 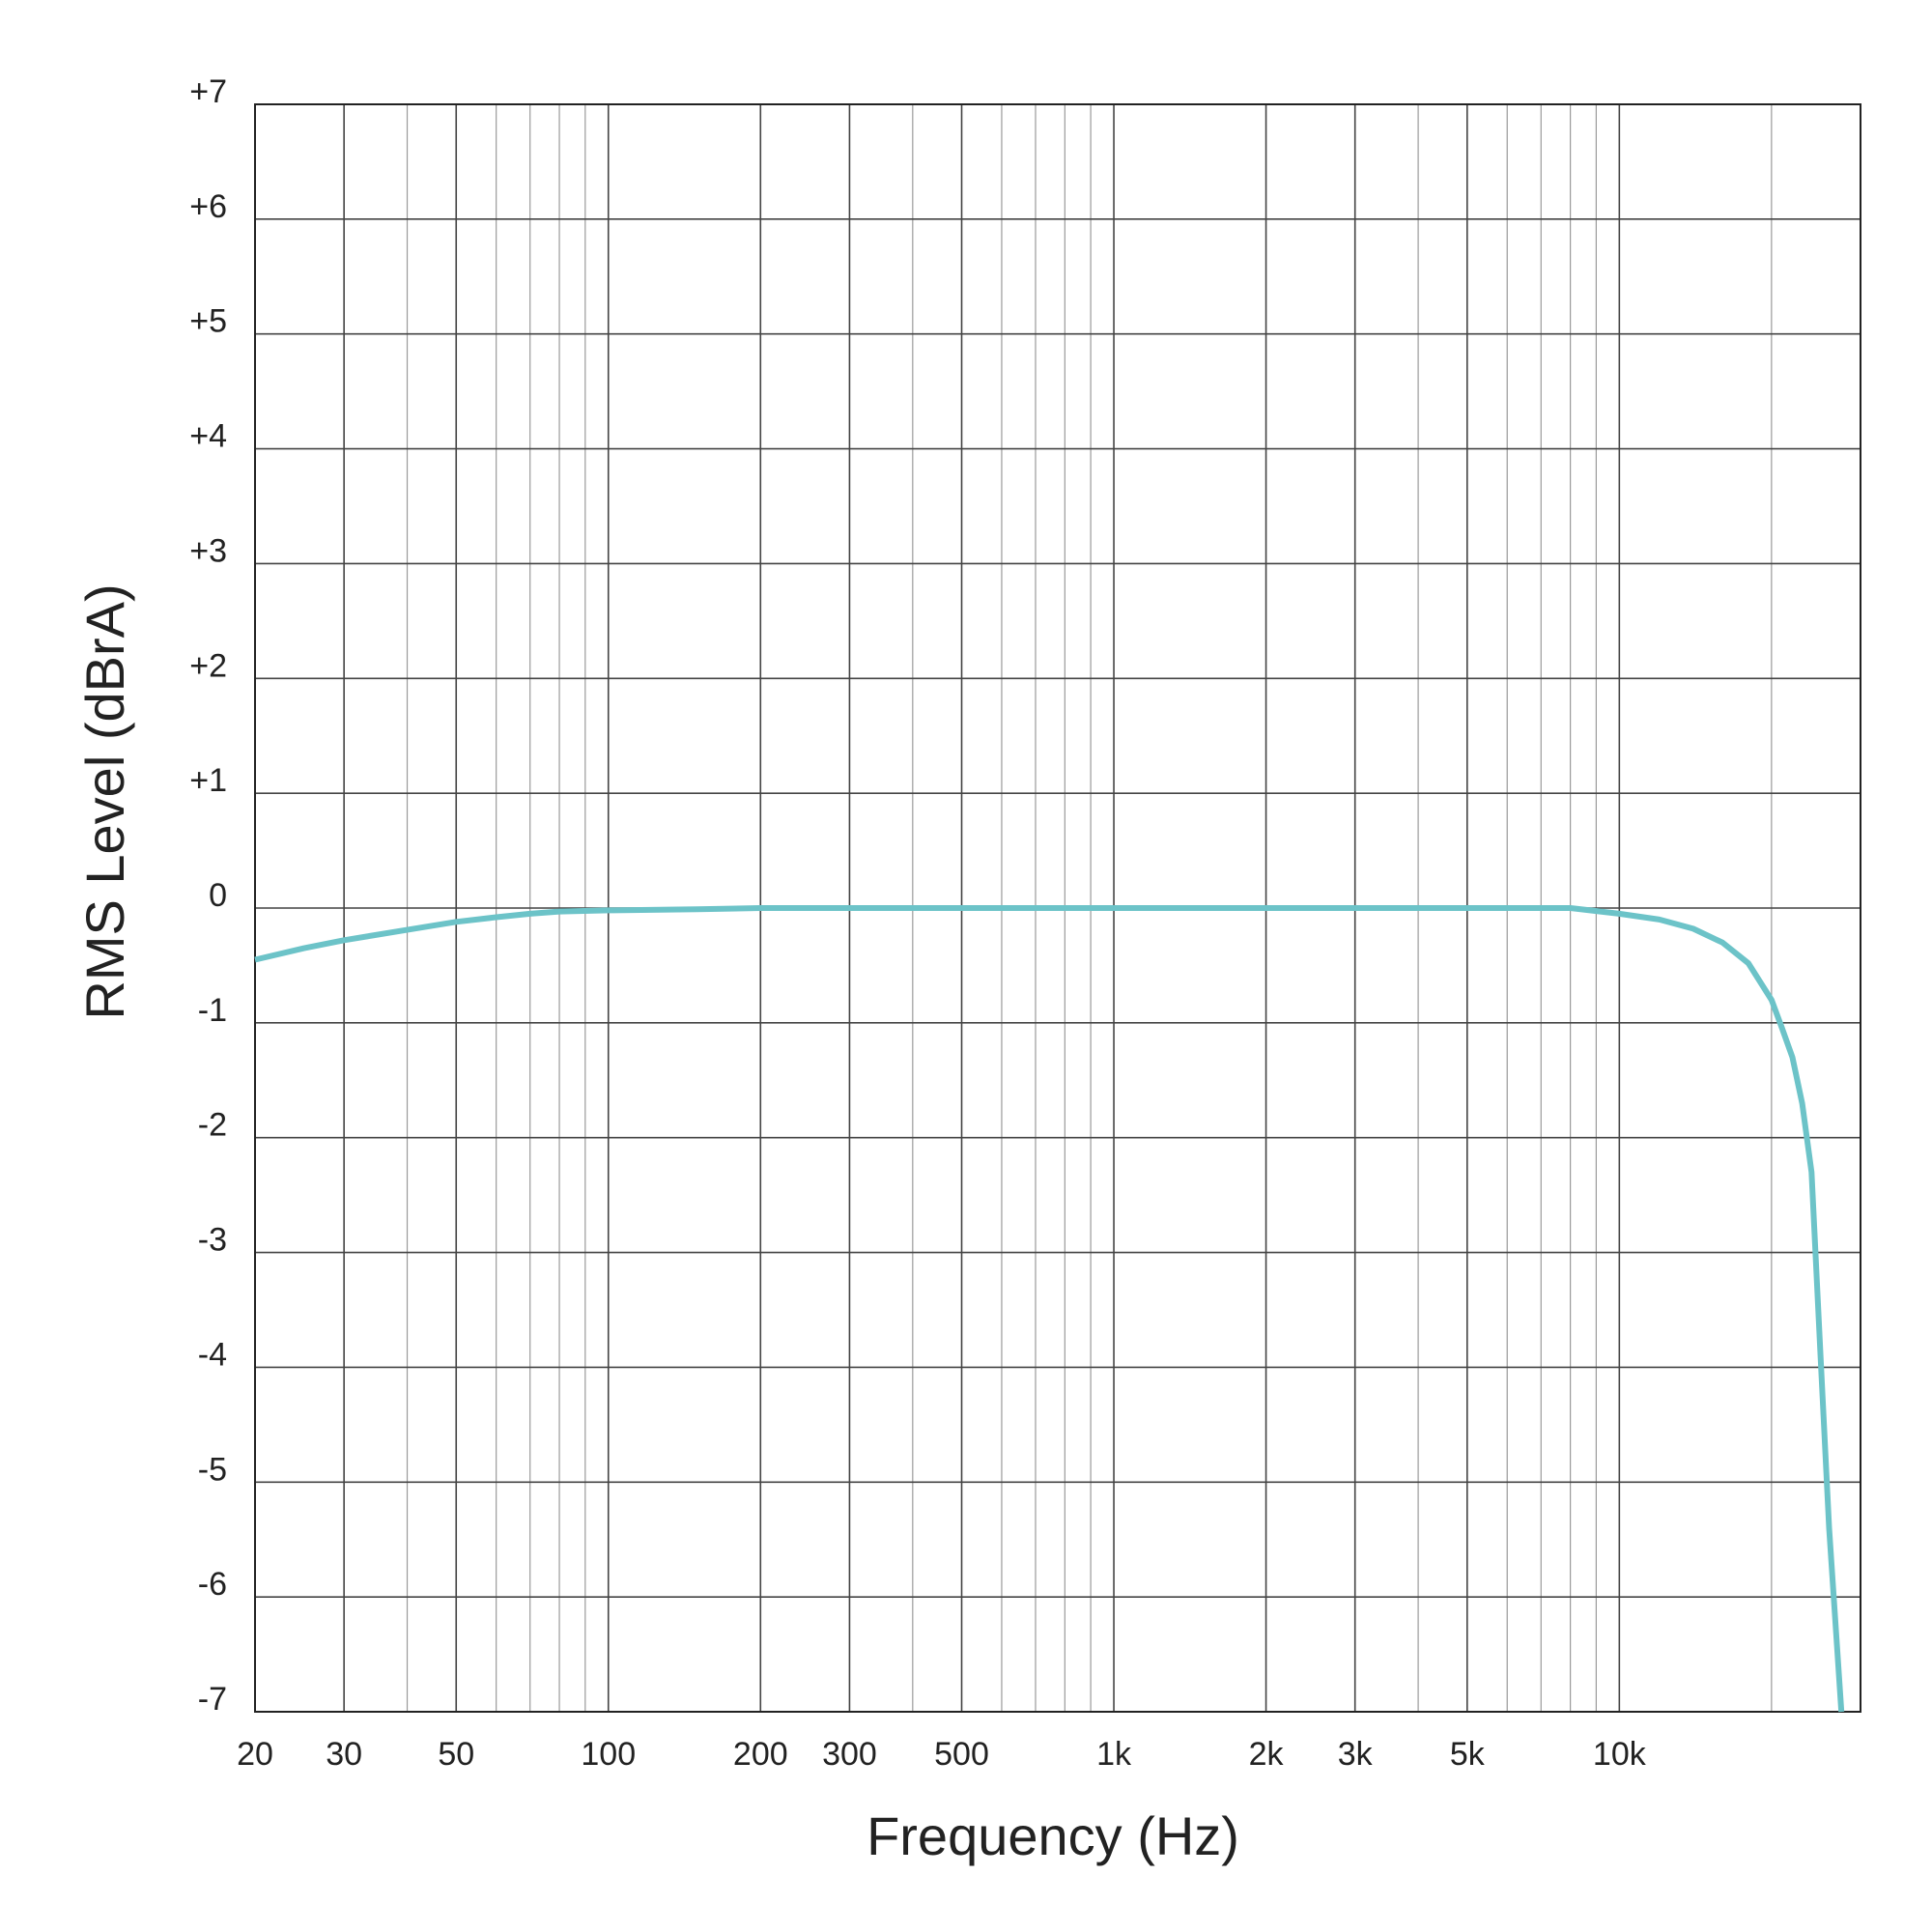 What do you see at coordinates (208, 665) in the screenshot?
I see `y-tick-label: +2` at bounding box center [208, 665].